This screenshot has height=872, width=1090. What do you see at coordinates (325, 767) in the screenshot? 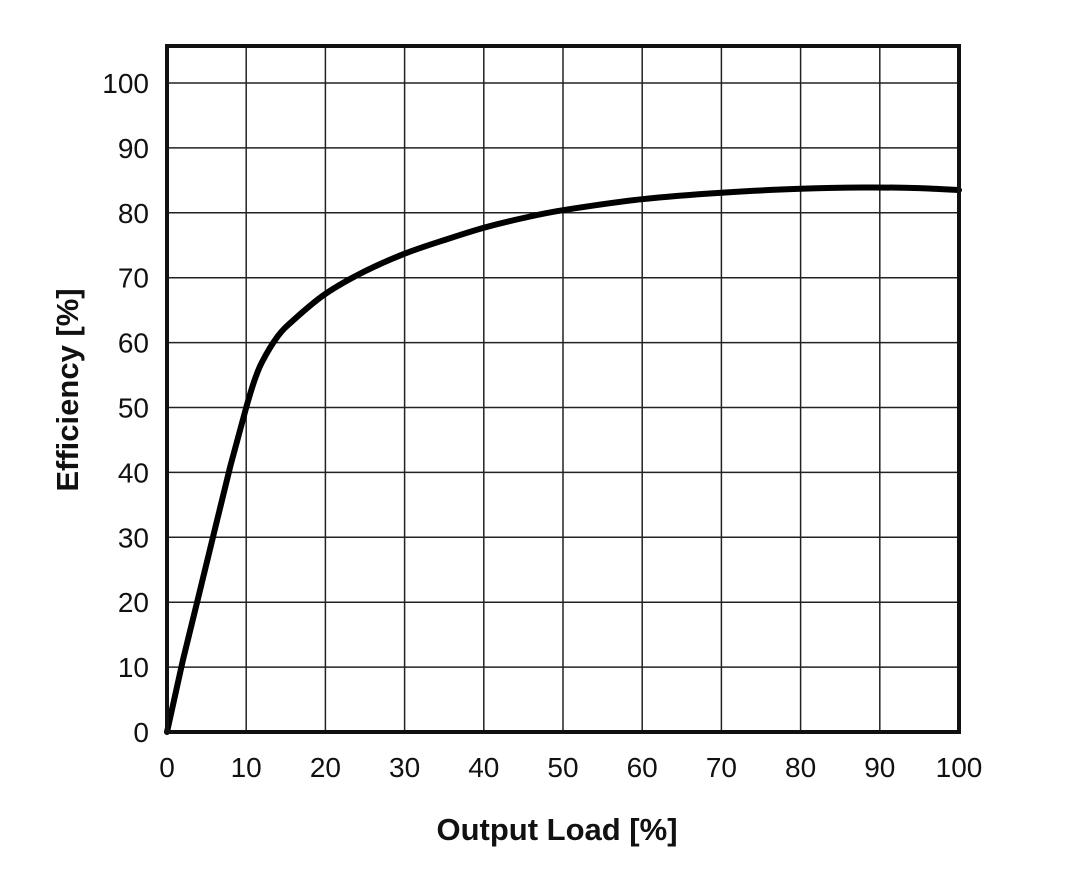
I see `x-tick-label: 20` at bounding box center [325, 767].